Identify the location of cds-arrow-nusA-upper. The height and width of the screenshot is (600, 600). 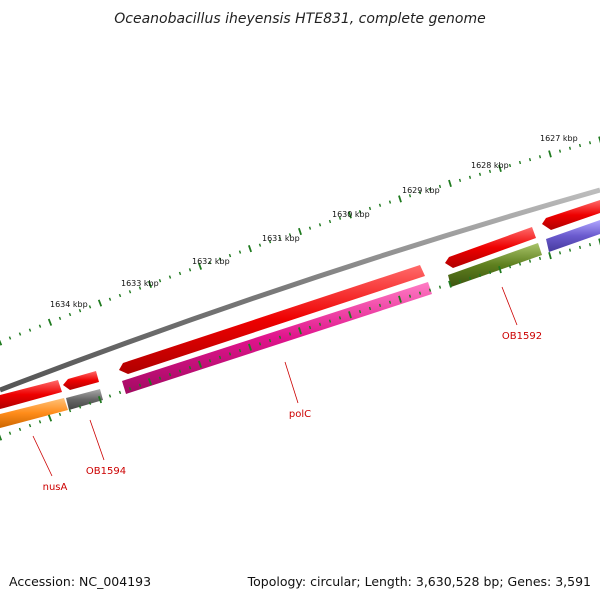
(31, 394).